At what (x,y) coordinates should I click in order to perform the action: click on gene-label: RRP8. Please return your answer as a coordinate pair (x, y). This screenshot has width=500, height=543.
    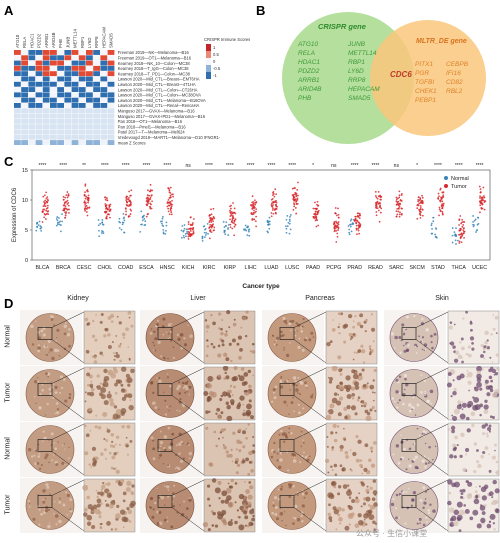
    Looking at the image, I should click on (96, 42).